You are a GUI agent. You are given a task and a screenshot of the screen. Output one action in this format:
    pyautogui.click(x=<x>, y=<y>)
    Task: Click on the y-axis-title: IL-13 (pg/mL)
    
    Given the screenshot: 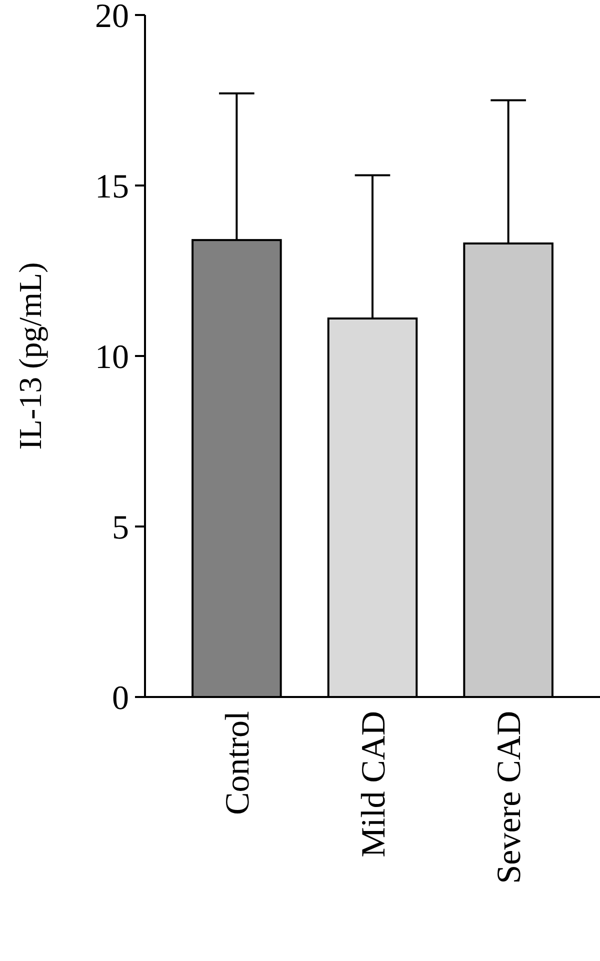 What is the action you would take?
    pyautogui.click(x=30, y=356)
    